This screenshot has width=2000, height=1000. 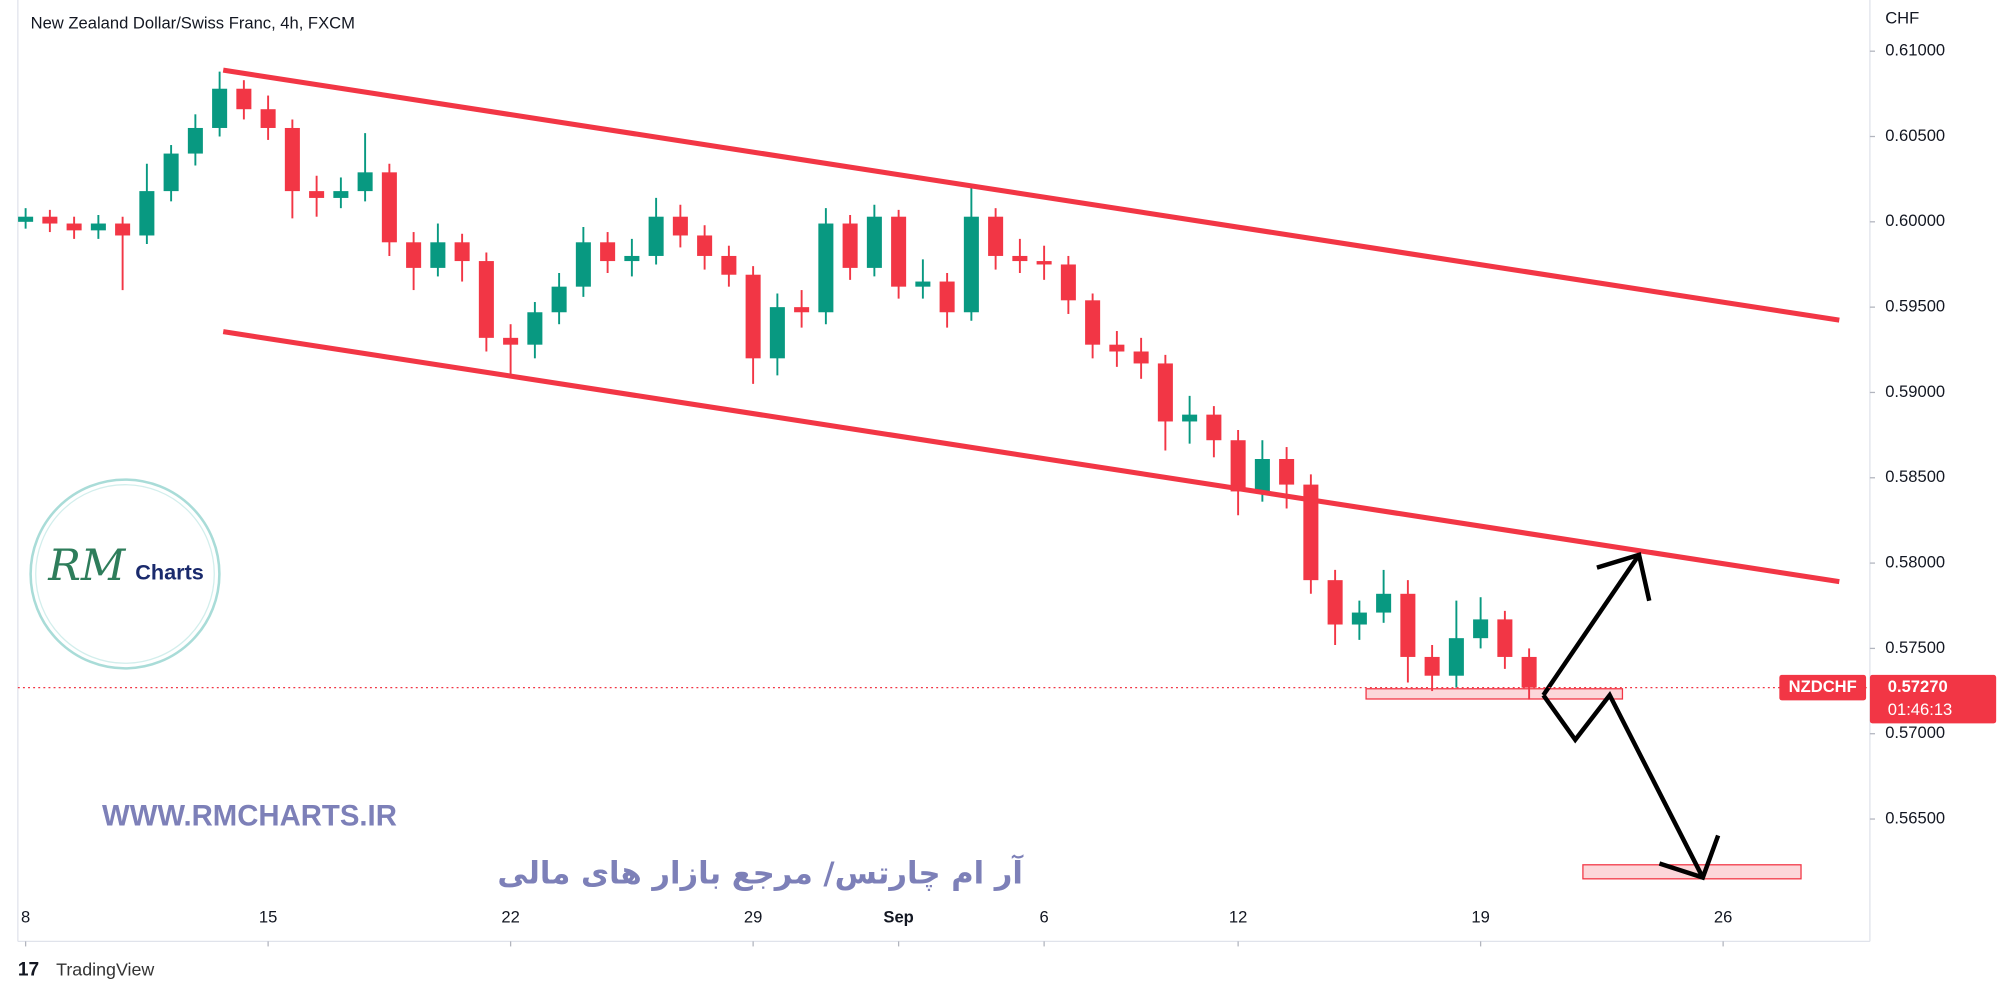 What do you see at coordinates (1902, 18) in the screenshot?
I see `currency-label: CHF` at bounding box center [1902, 18].